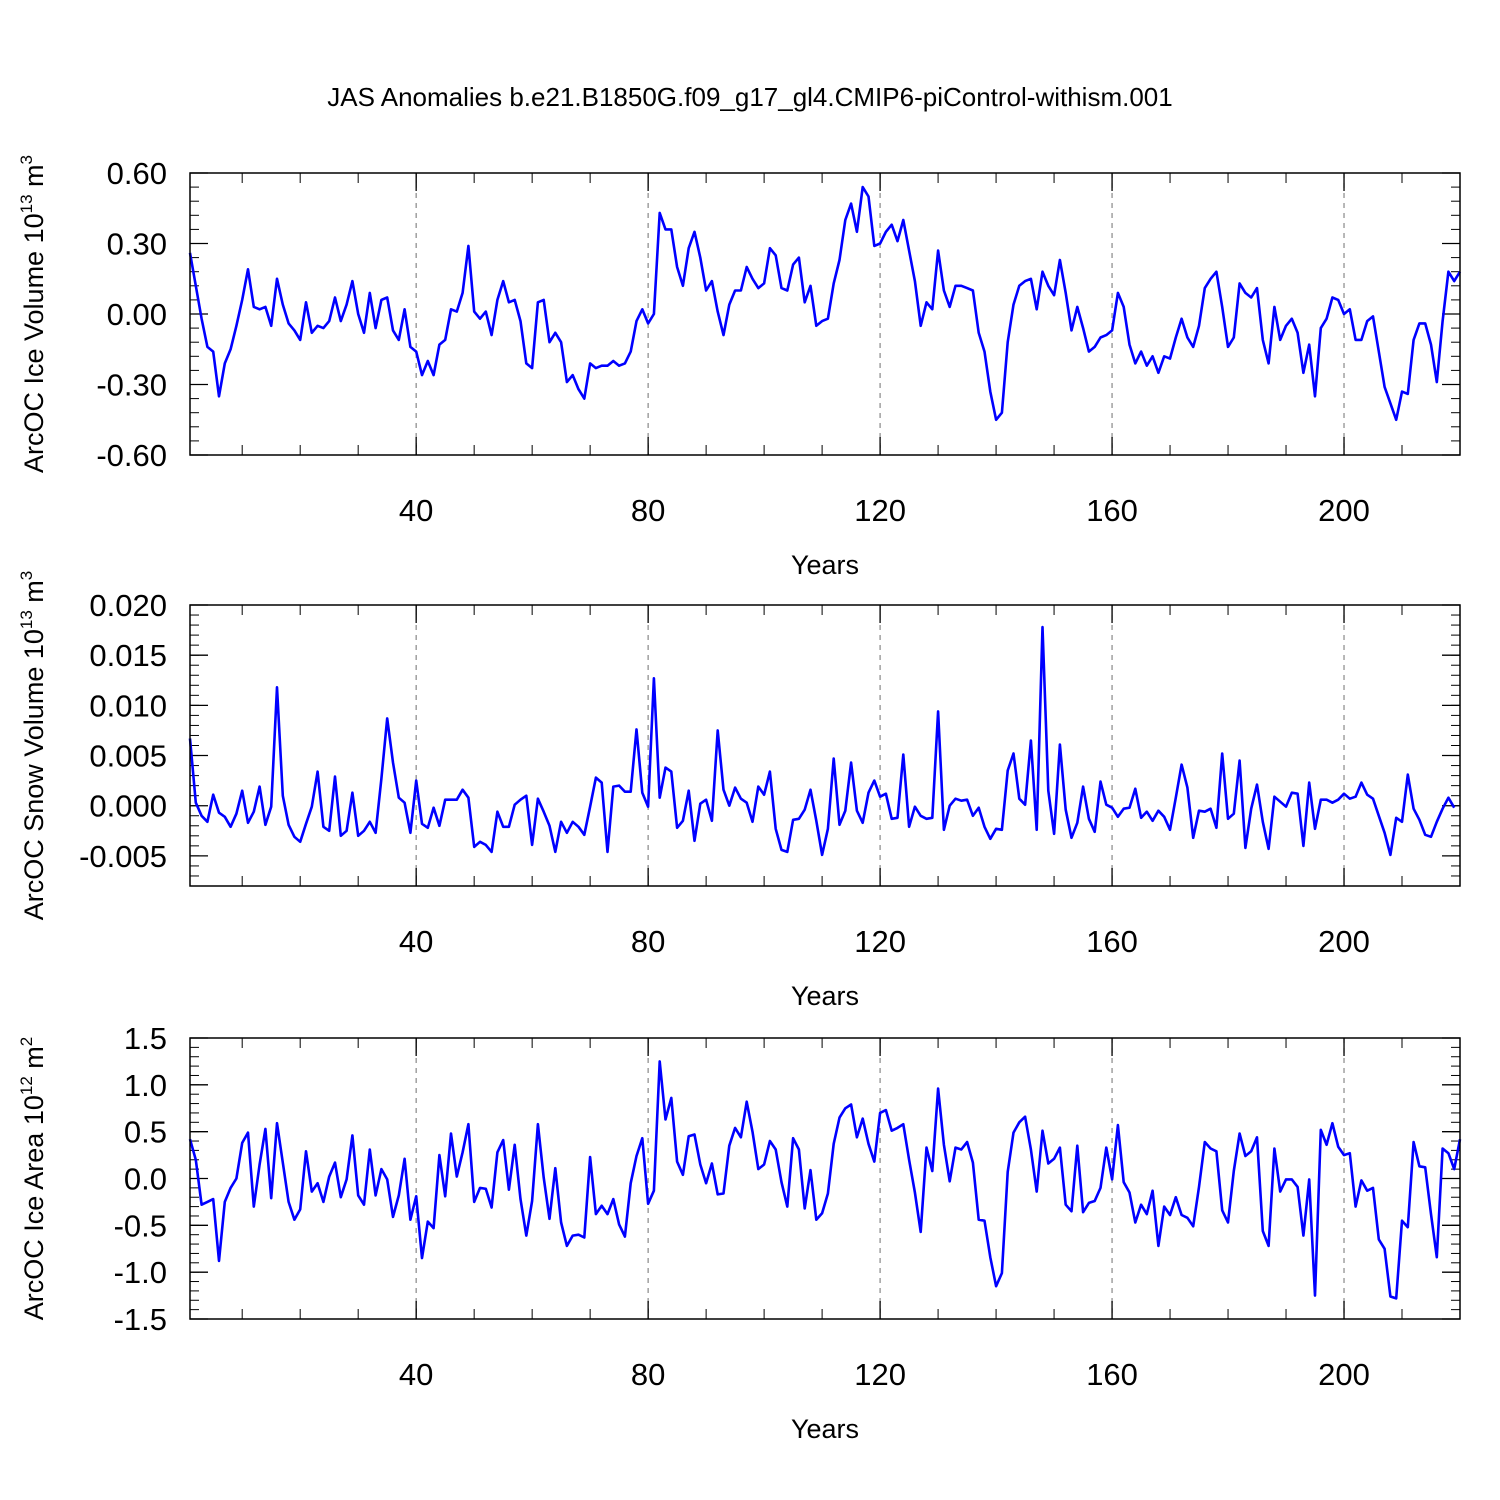 This screenshot has width=1500, height=1500. I want to click on y-axis-label: ArcOC Ice Volume 1013 m3, so click(33, 314).